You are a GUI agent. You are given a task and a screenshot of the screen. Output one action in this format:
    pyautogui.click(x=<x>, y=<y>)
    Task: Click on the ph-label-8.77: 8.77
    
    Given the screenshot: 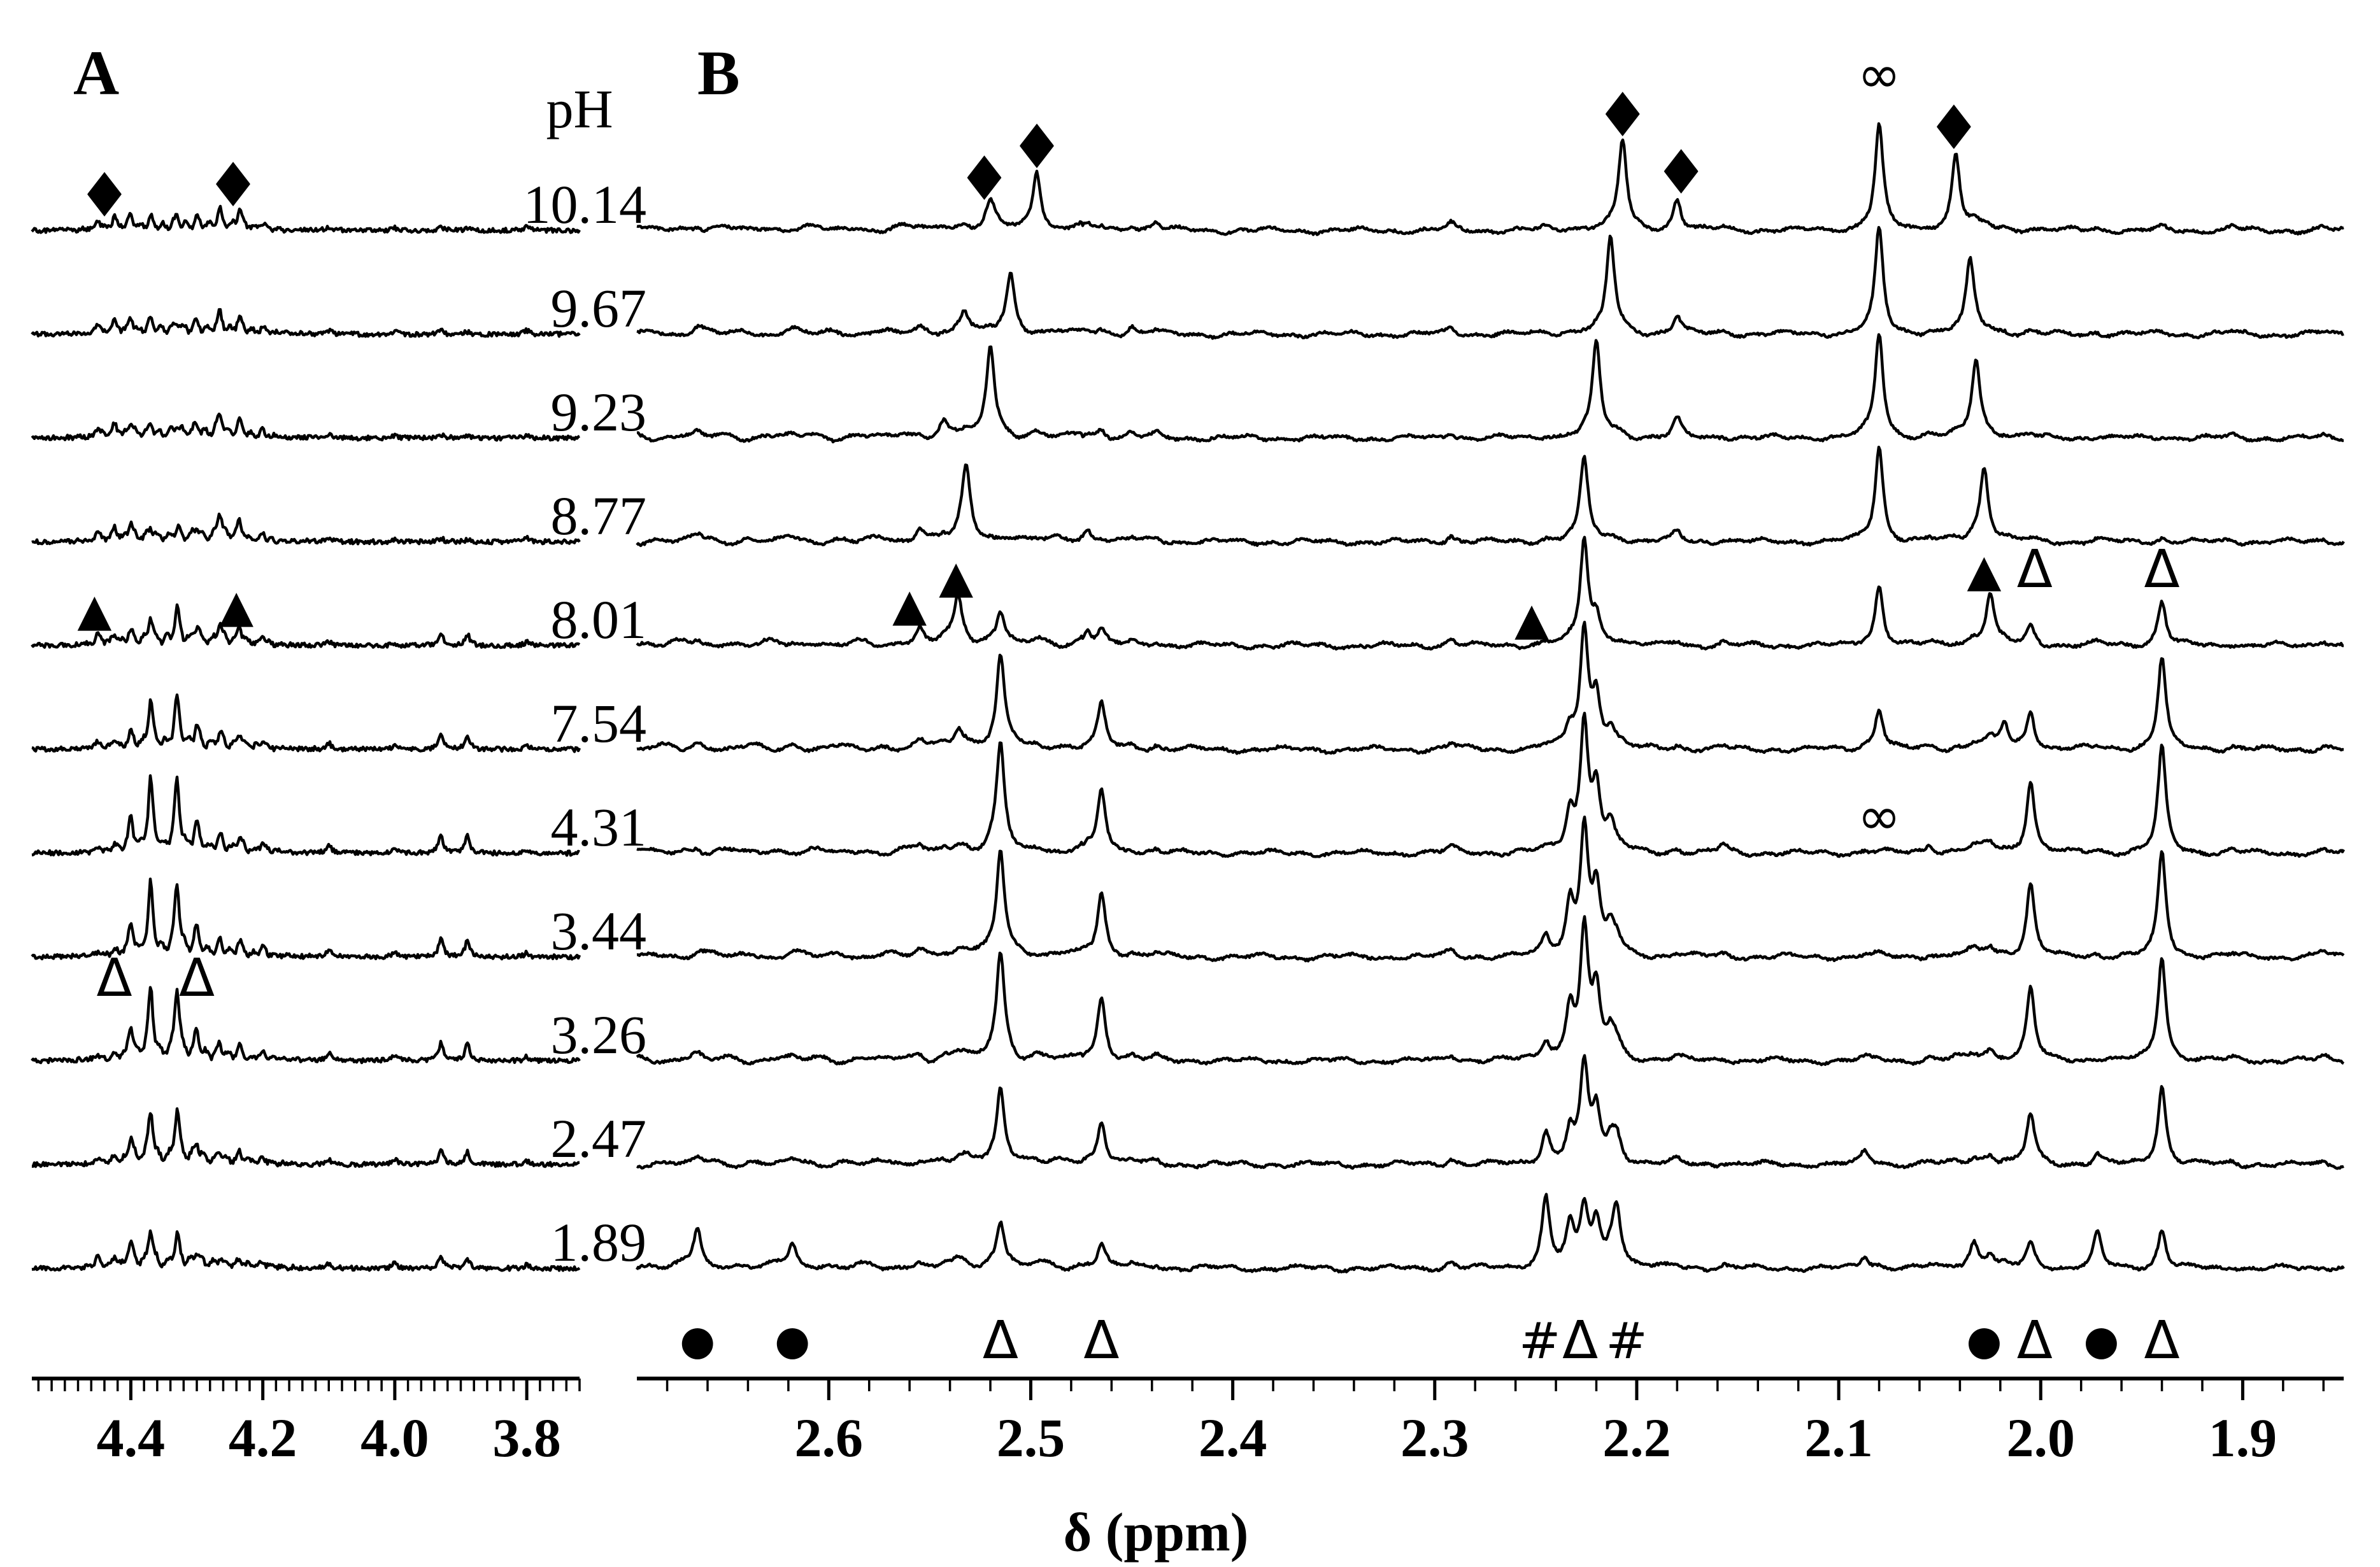 What is the action you would take?
    pyautogui.click(x=599, y=515)
    